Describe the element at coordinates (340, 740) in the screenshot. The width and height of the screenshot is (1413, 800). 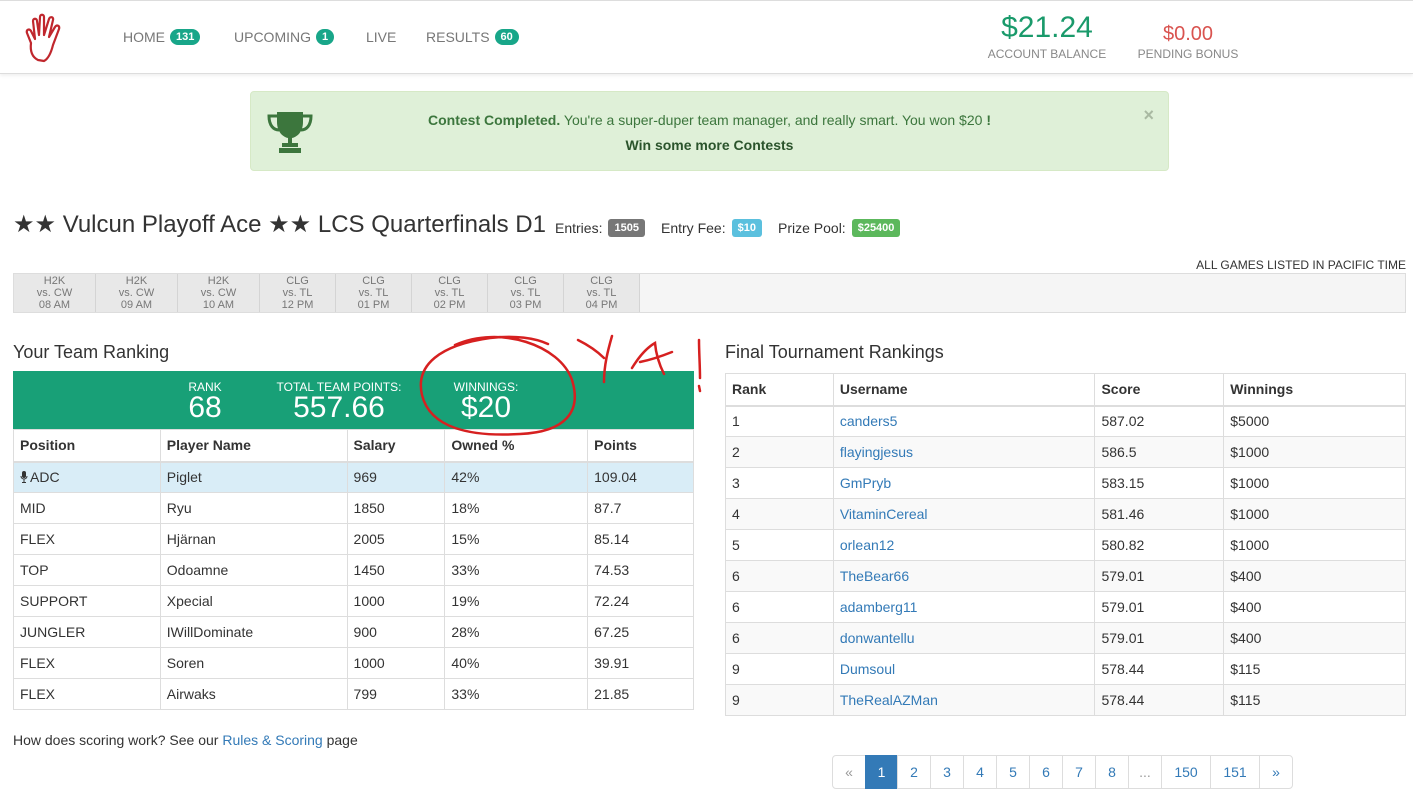
I see `footnote-after: page` at that location.